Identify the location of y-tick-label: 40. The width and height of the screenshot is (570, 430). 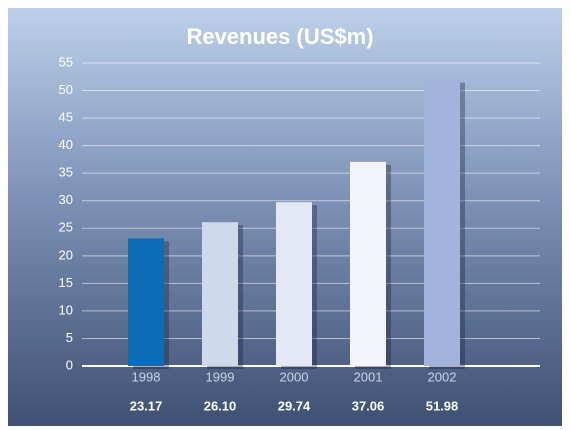
(66, 144).